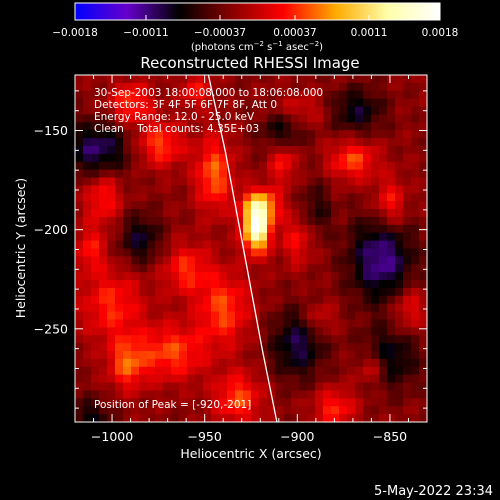  I want to click on colorbar-tick-label: 0.0018, so click(440, 33).